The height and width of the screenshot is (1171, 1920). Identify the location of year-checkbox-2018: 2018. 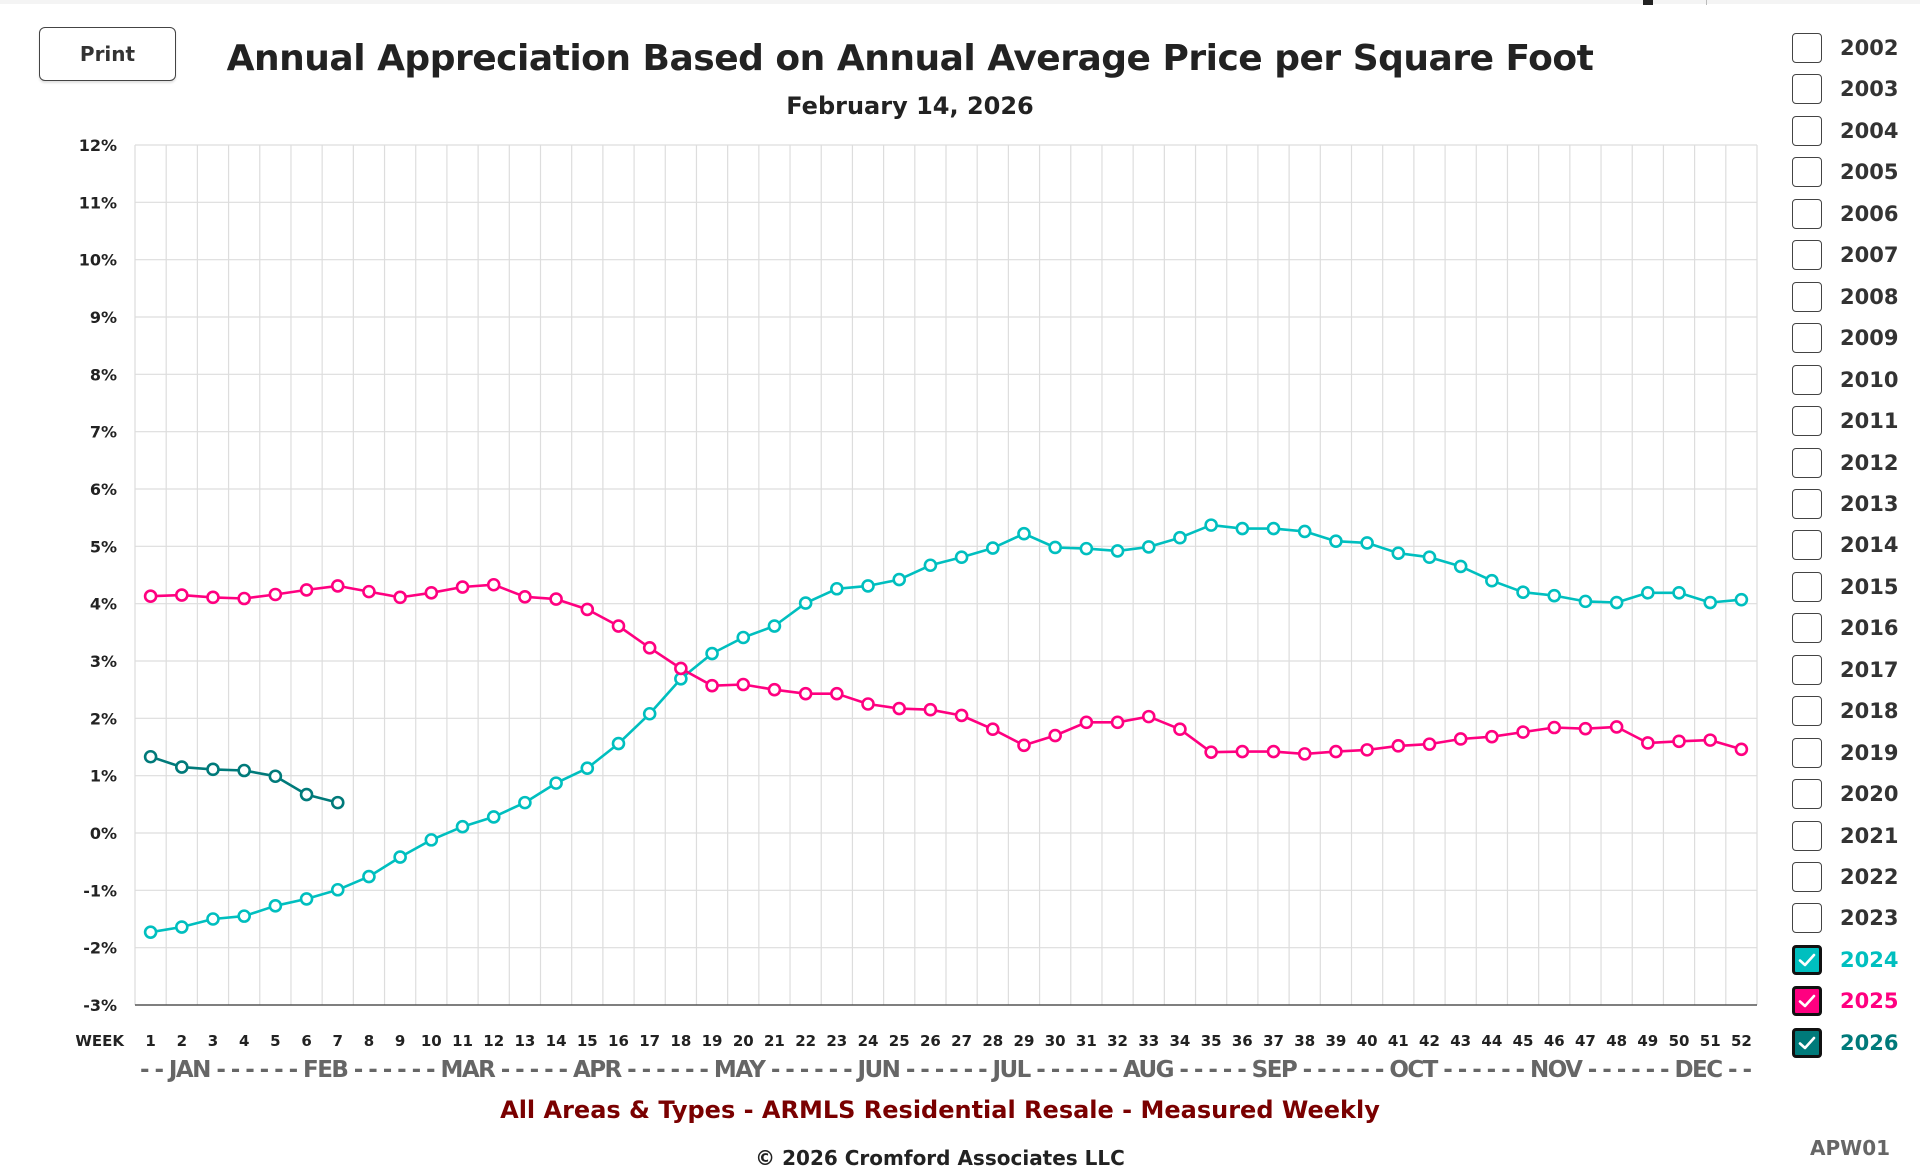
(1852, 711).